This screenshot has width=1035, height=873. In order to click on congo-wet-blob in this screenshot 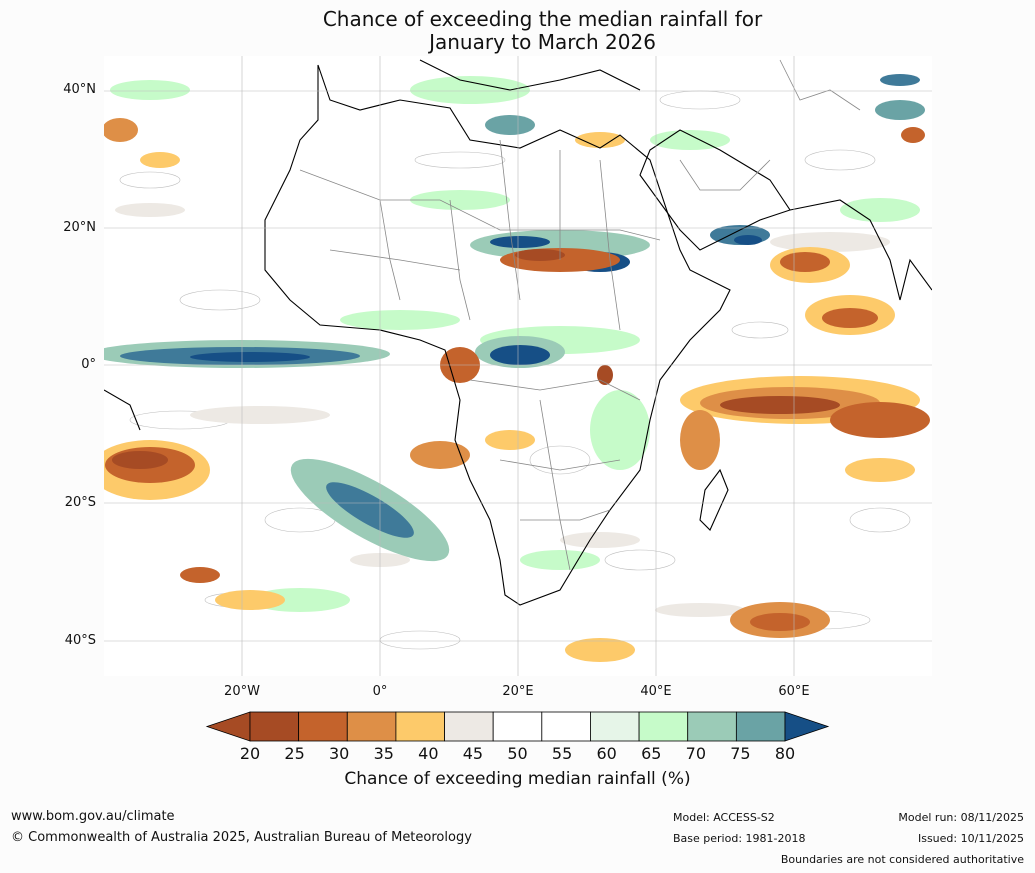, I will do `click(520, 352)`.